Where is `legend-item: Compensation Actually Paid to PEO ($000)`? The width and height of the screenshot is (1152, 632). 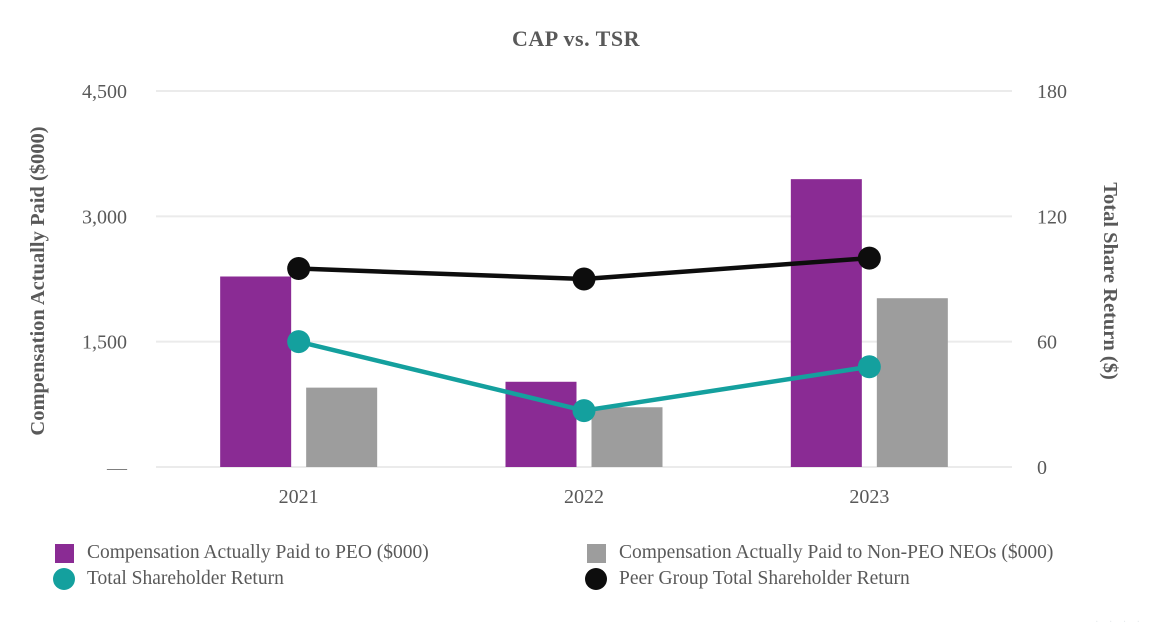 legend-item: Compensation Actually Paid to PEO ($000) is located at coordinates (242, 553).